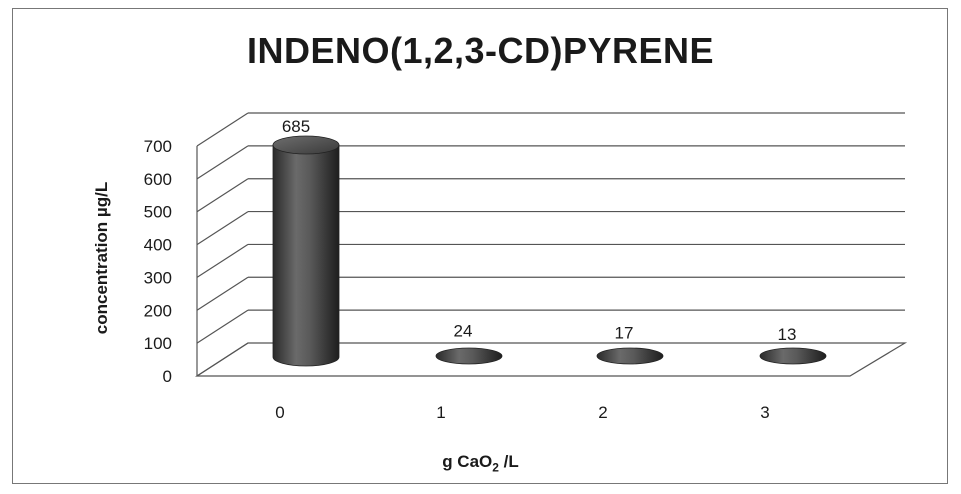 The height and width of the screenshot is (494, 961). I want to click on chart-title: INDENO(1,2,3-CD)PYRENE, so click(480, 50).